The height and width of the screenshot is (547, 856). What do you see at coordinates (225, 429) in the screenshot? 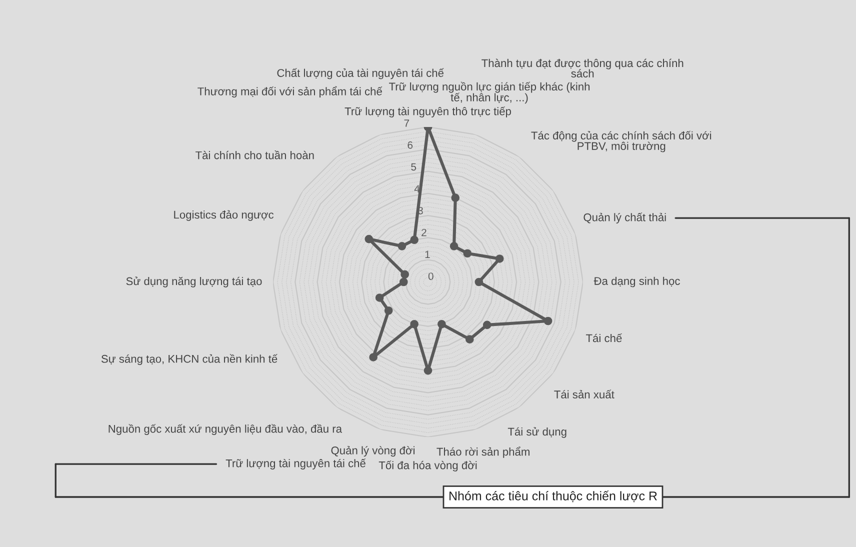
I see `spoke-label: Nguồn gốc xuất xứ nguyên liệu đầu vào, đầu ra` at bounding box center [225, 429].